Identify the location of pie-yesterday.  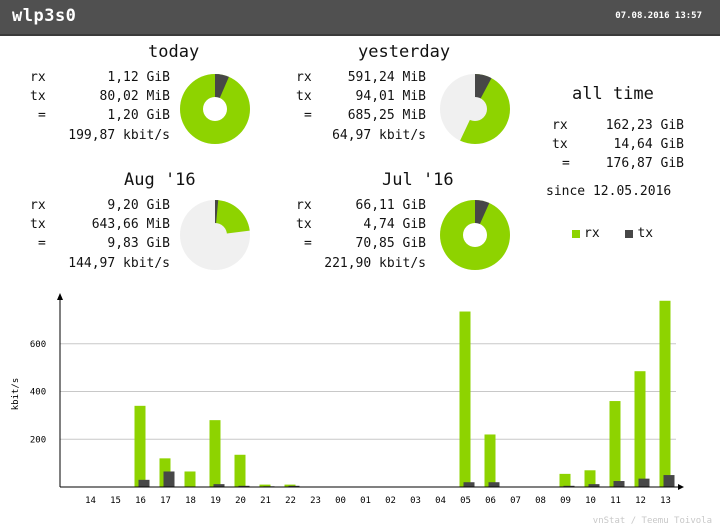
(475, 109).